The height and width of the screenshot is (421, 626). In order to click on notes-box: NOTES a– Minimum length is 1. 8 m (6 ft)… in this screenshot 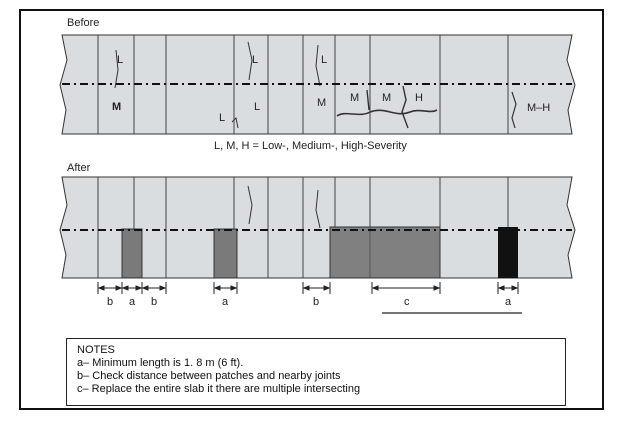, I will do `click(316, 372)`.